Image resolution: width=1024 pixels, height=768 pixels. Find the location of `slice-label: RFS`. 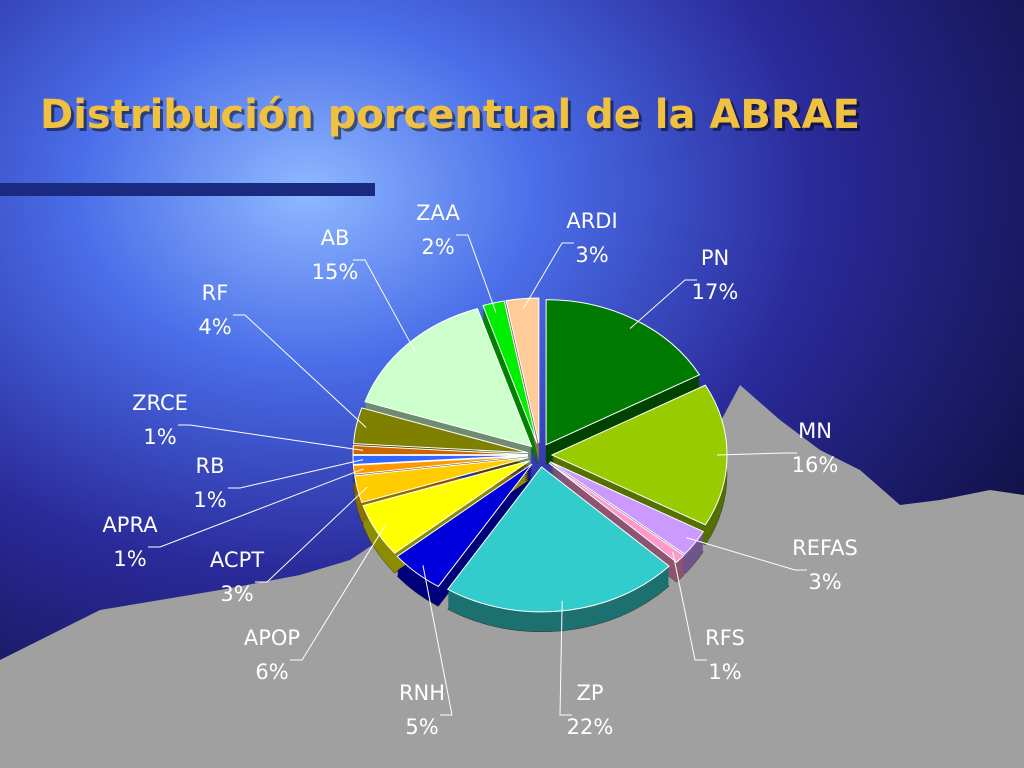

slice-label: RFS is located at coordinates (725, 638).